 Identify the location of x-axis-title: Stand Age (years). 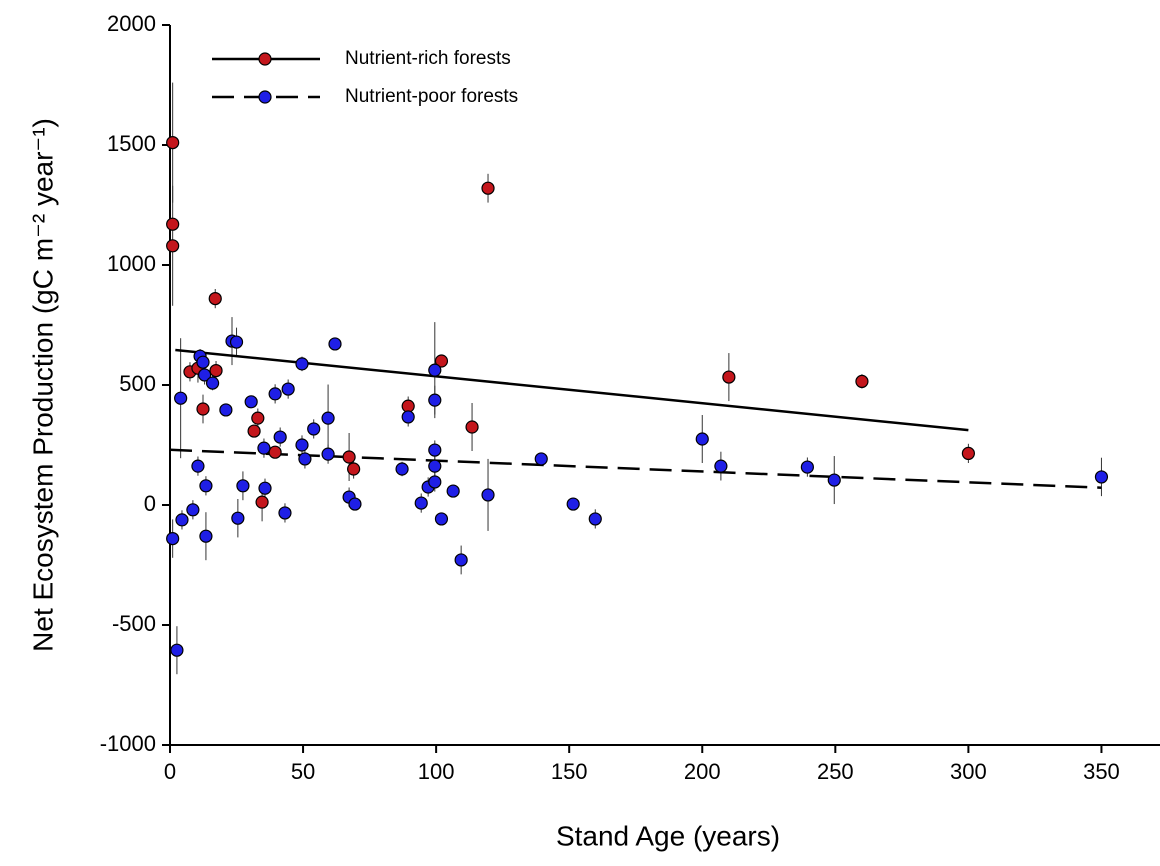
(668, 835).